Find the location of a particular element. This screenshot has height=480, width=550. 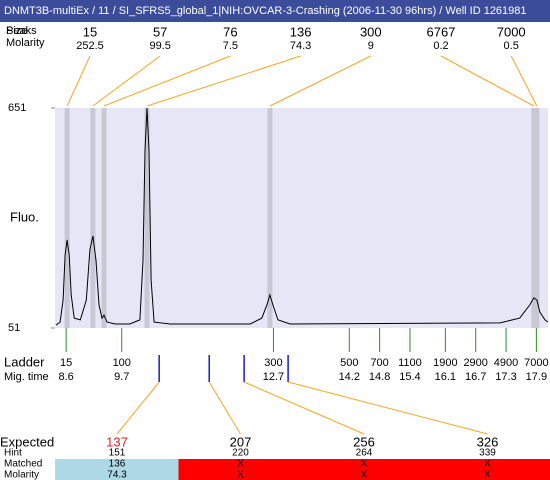

size-label: Size is located at coordinates (16, 31).